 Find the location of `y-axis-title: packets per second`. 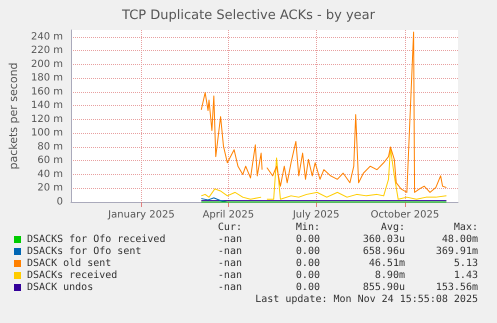

y-axis-title: packets per second is located at coordinates (13, 116).